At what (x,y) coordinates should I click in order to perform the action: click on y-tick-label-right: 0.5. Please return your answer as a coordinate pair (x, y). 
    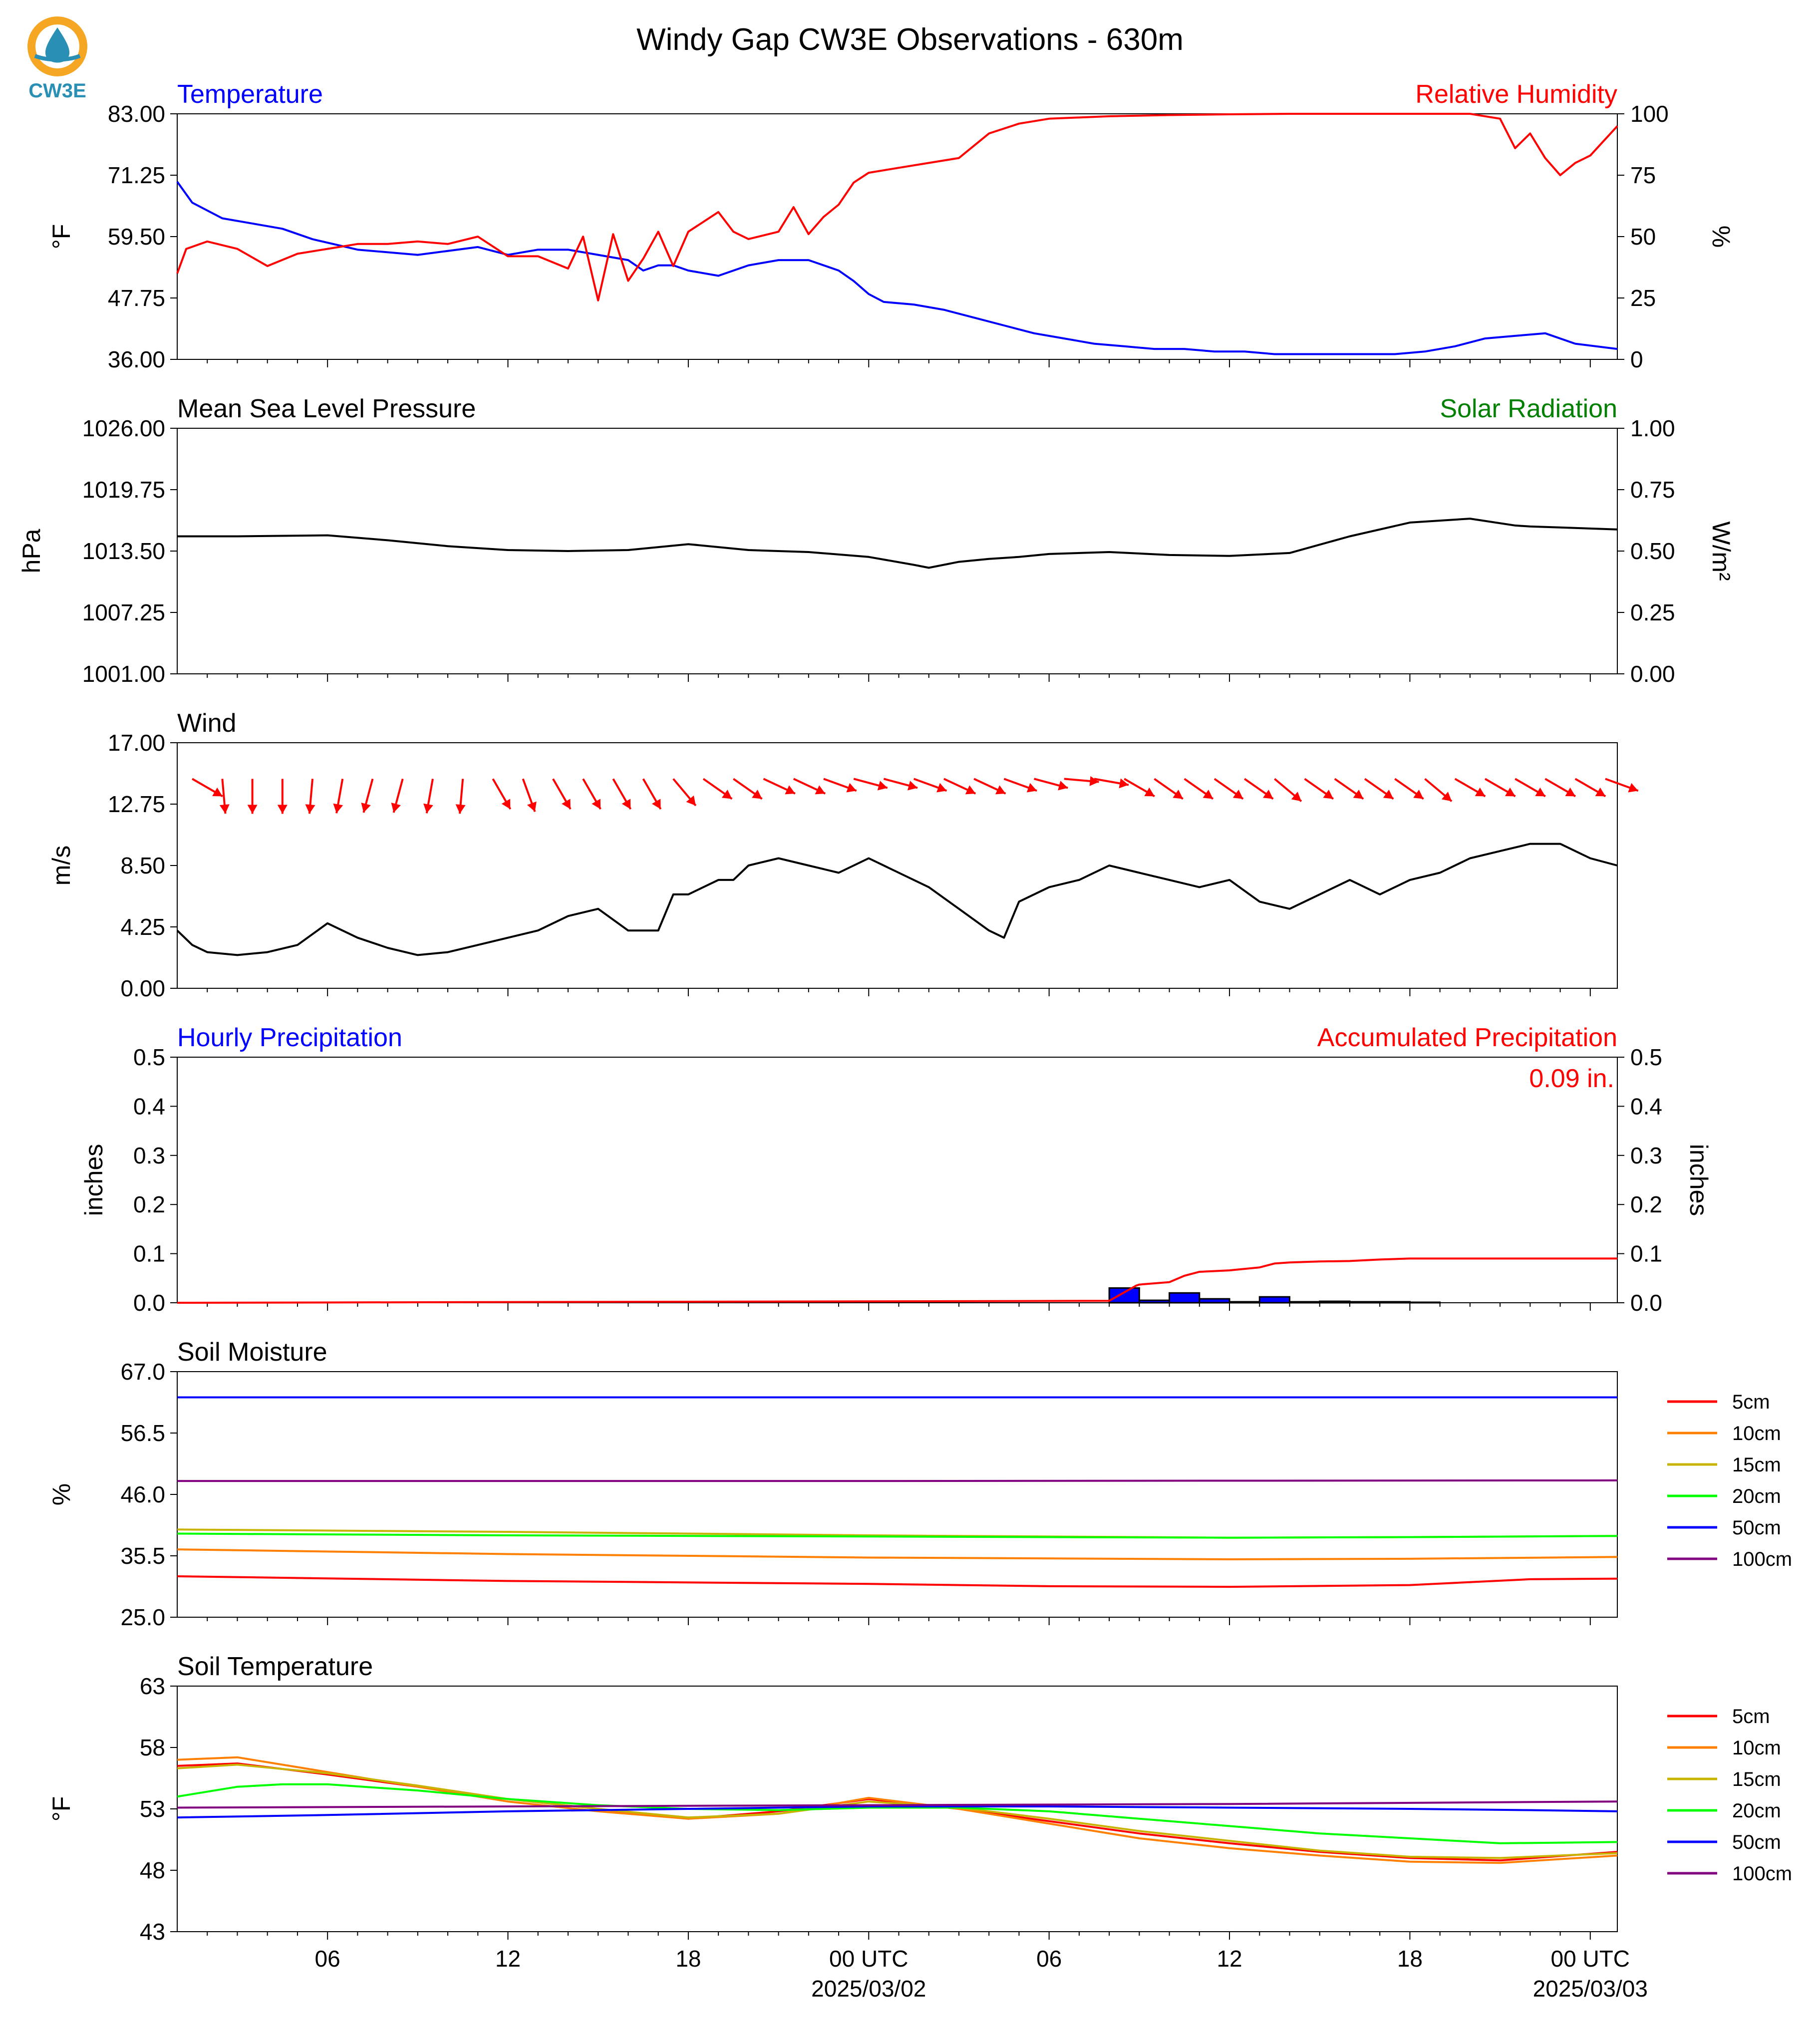
    Looking at the image, I should click on (1646, 1057).